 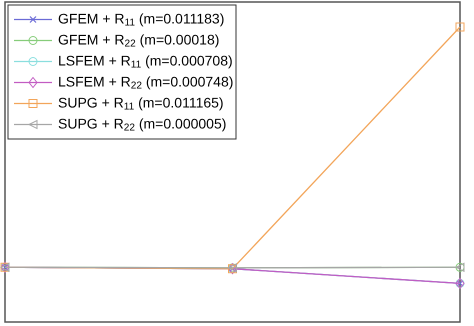 What do you see at coordinates (146, 82) in the screenshot?
I see `legend-label: LSFEM + R$_{22}$ (m=0.000748)` at bounding box center [146, 82].